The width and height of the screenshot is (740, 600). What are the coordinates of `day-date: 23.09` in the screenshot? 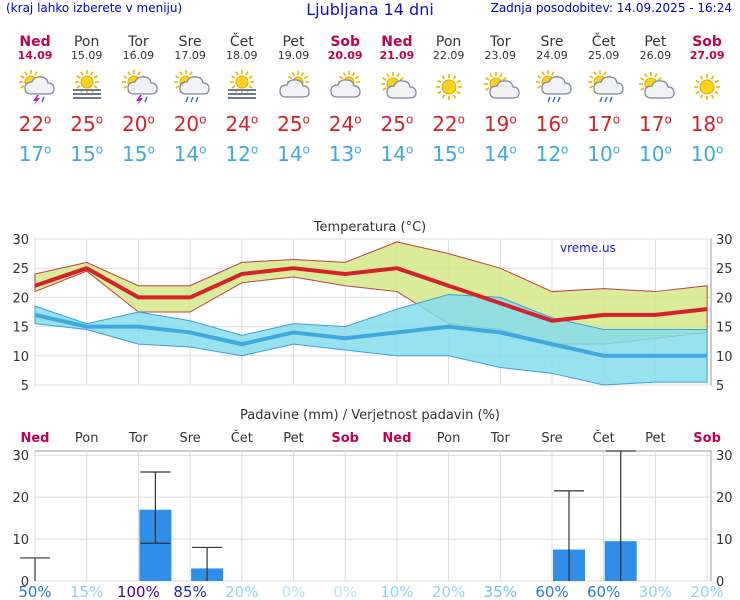 It's located at (500, 55).